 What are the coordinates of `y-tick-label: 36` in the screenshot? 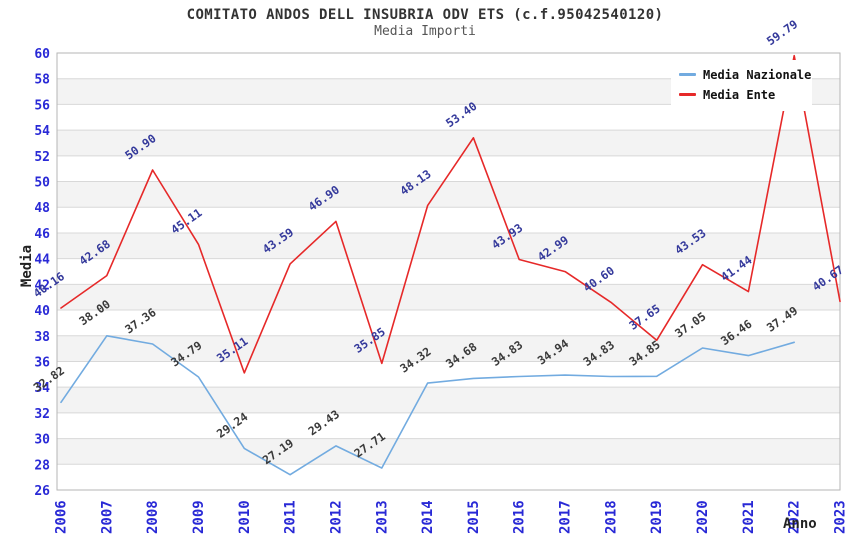 It's located at (42, 362).